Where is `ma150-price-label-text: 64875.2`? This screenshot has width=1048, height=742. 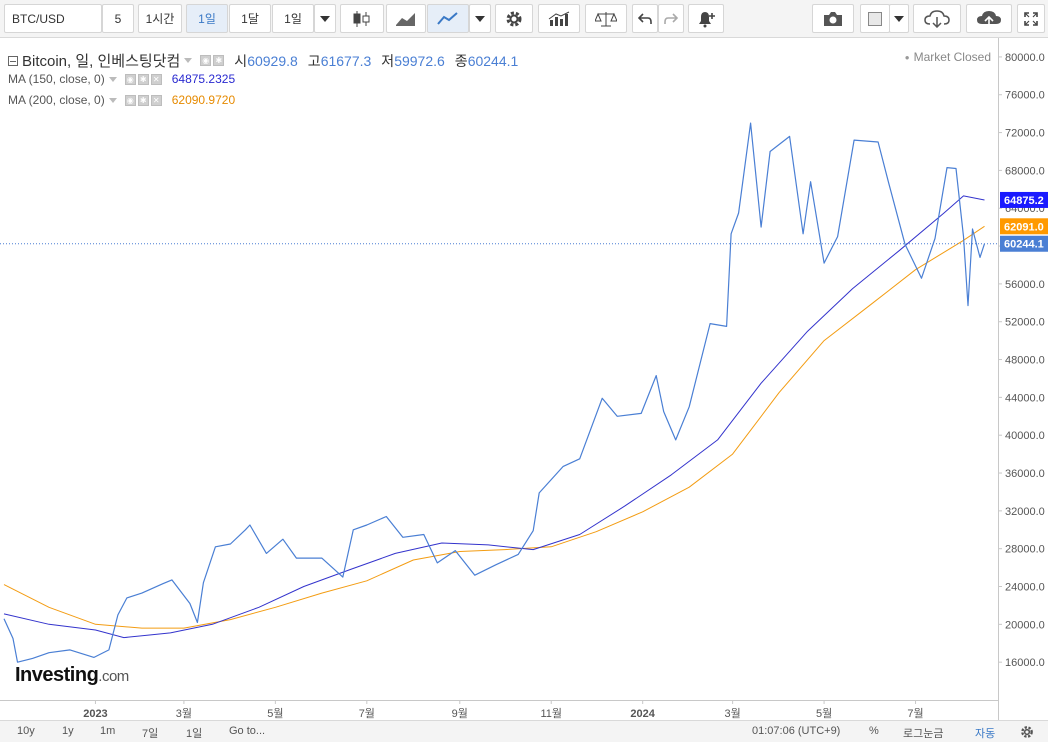 ma150-price-label-text: 64875.2 is located at coordinates (1024, 201).